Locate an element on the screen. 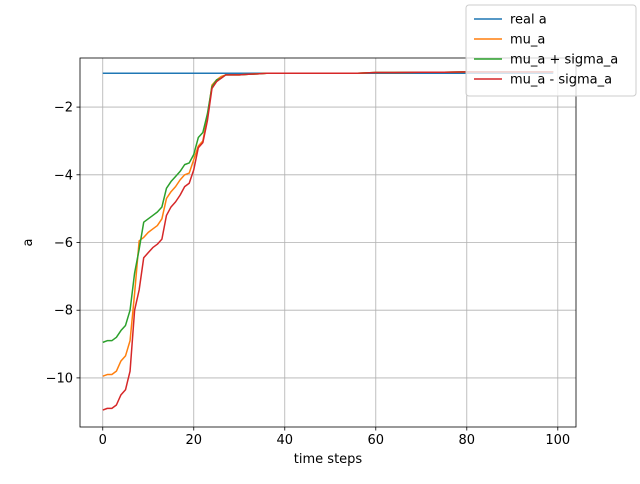  y-tick-label: −2 is located at coordinates (63, 108).